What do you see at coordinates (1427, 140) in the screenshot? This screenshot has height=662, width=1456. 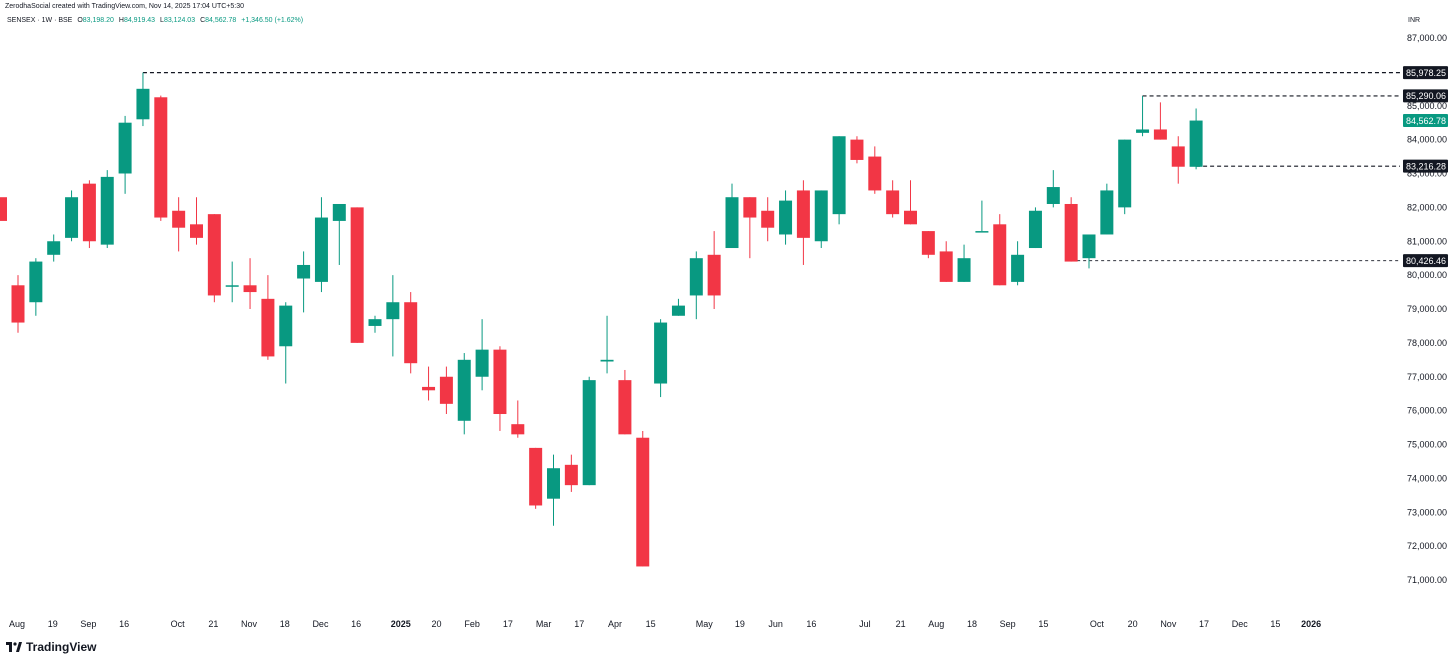 I see `price-tick-label: 84,000.00` at bounding box center [1427, 140].